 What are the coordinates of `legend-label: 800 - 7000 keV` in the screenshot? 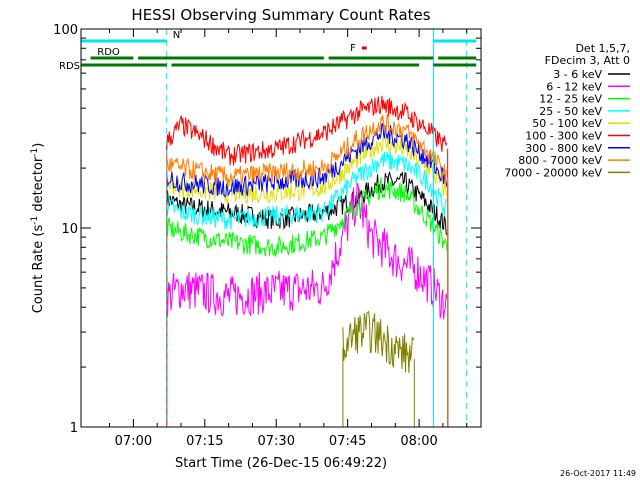 It's located at (560, 160).